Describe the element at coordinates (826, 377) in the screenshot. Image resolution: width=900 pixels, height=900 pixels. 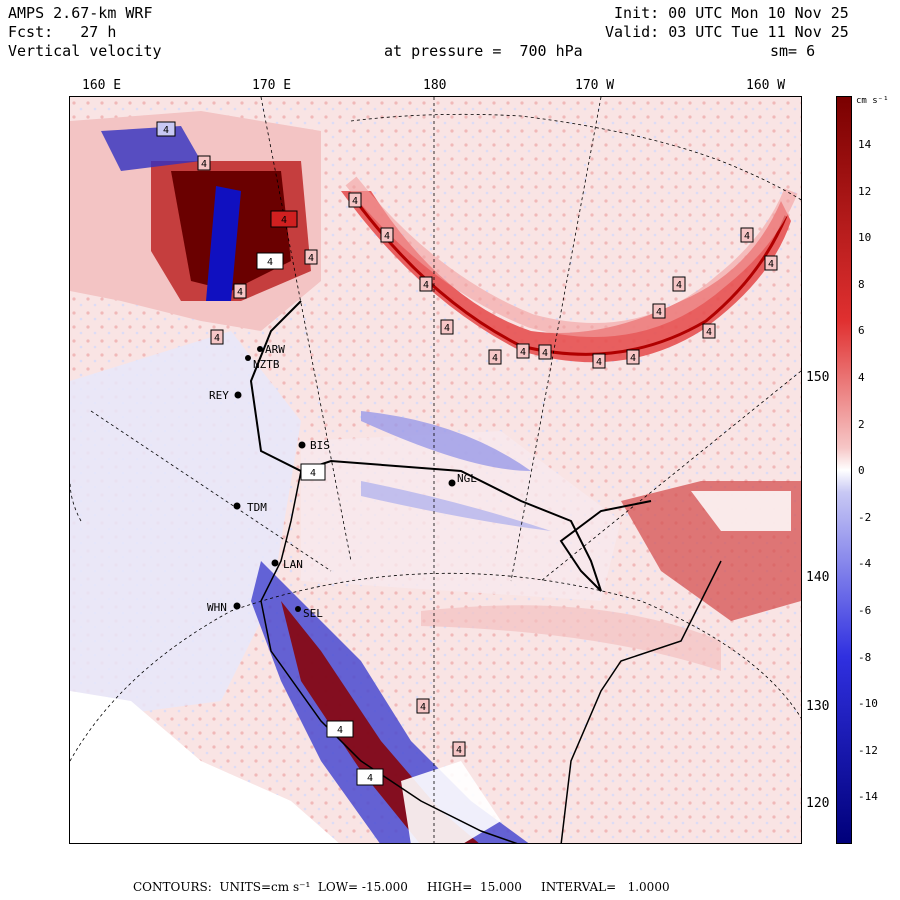
I see `lat-label-150w: 150 W` at that location.